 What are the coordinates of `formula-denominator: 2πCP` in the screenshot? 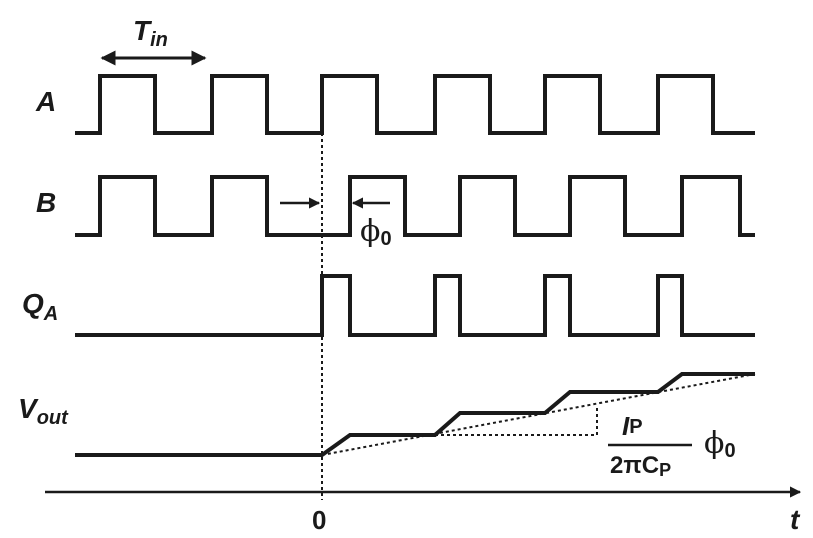 It's located at (640, 466).